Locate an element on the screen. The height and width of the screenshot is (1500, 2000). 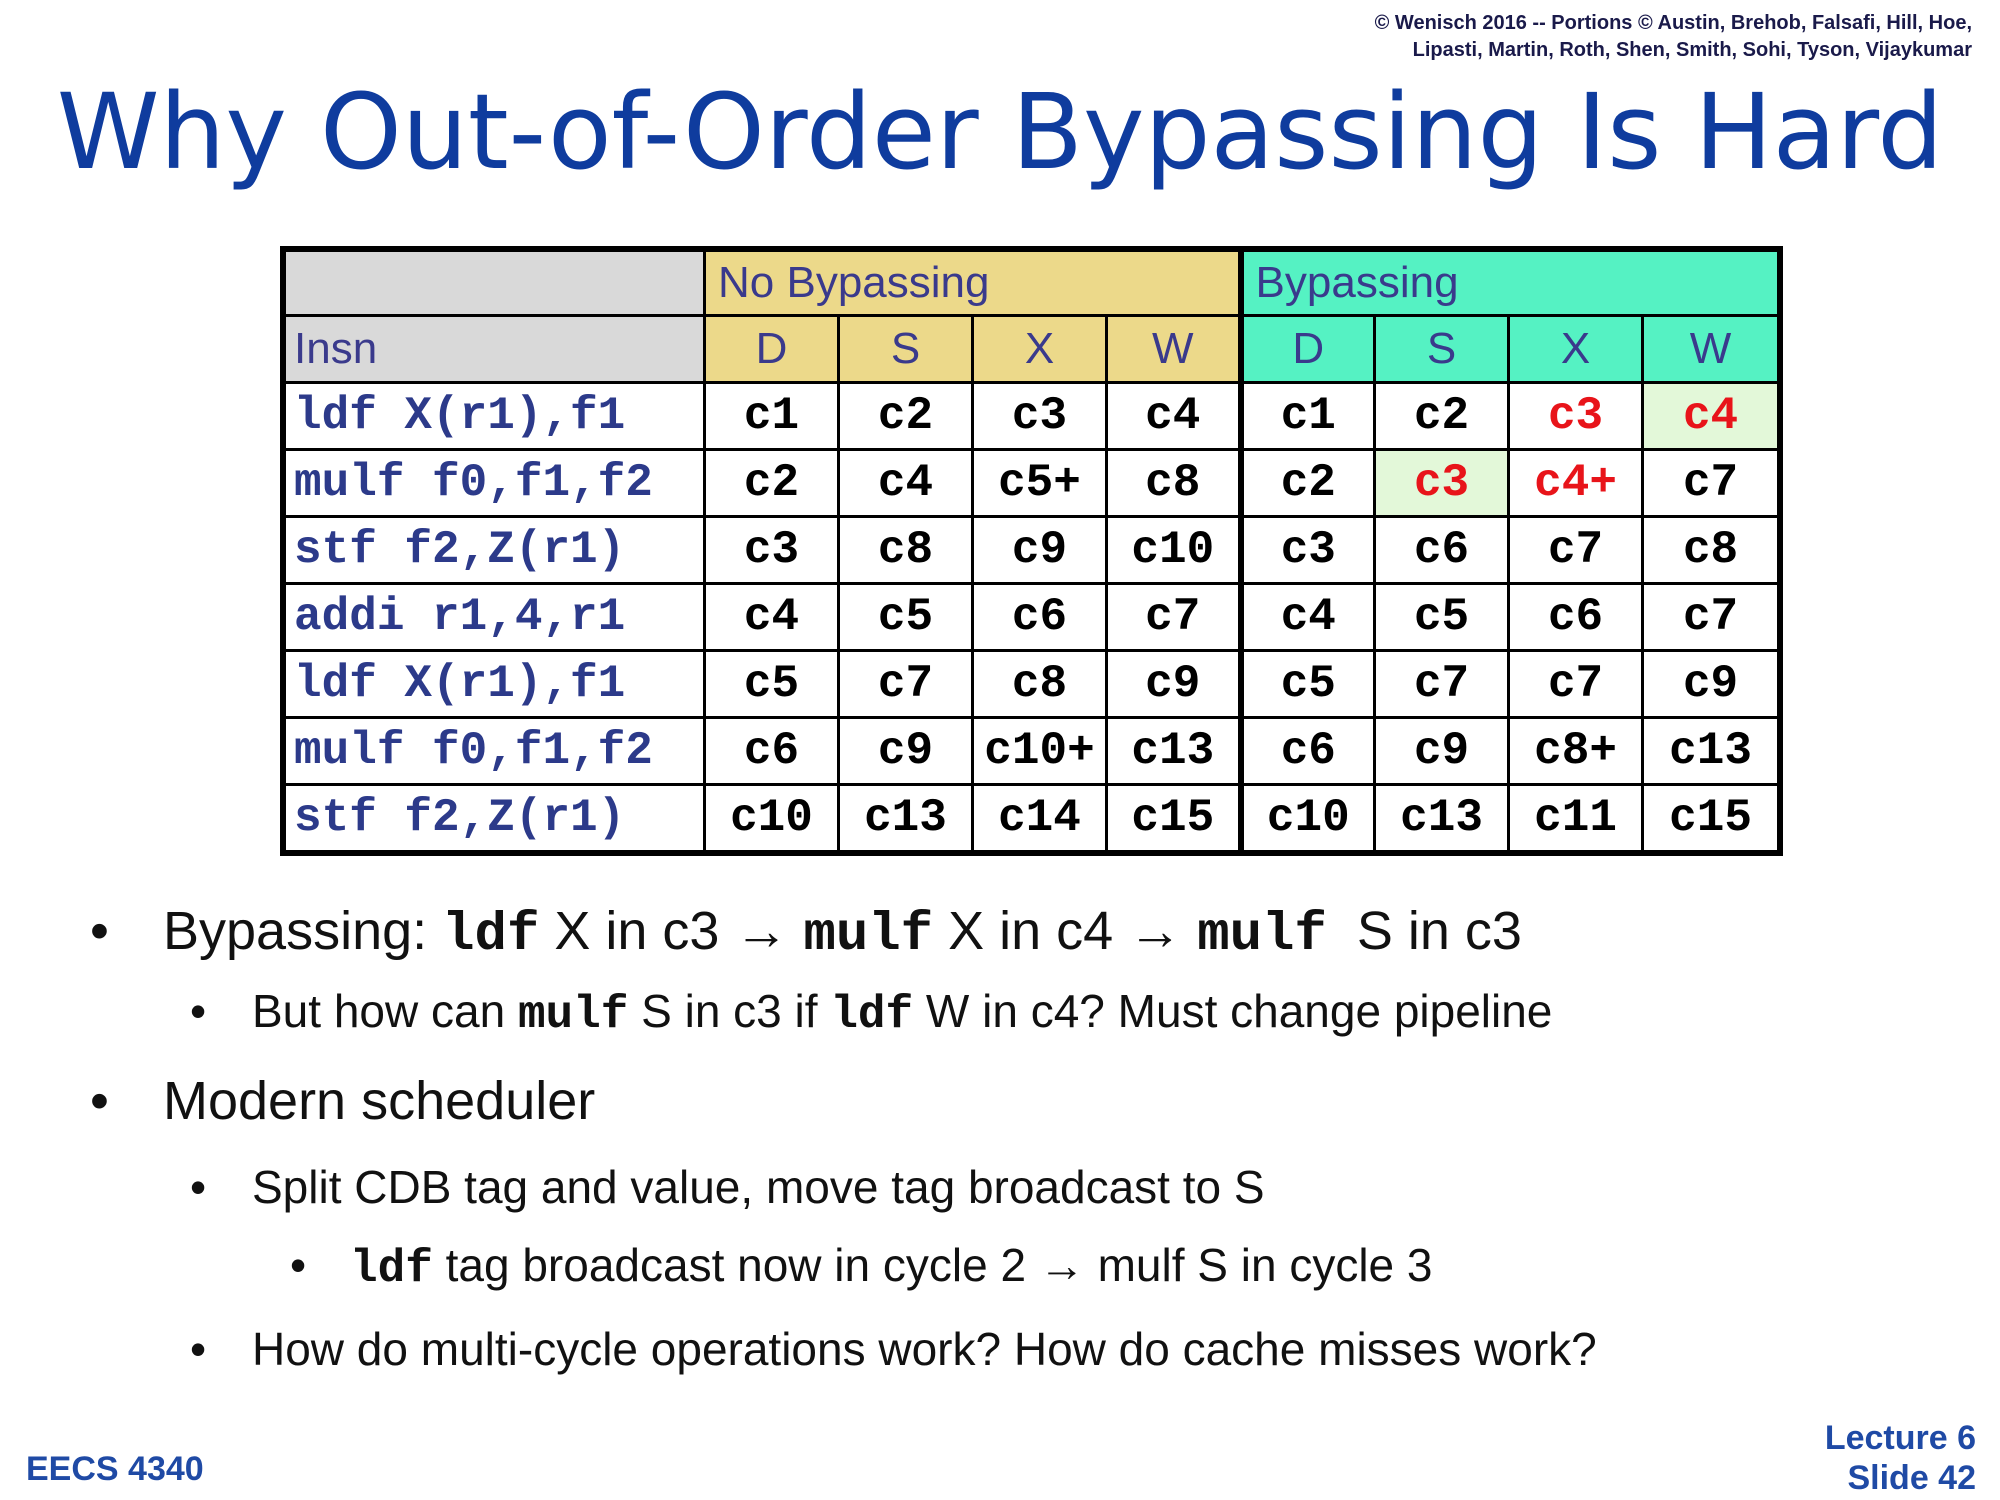
slide-number: Slide 42 is located at coordinates (1911, 1478).